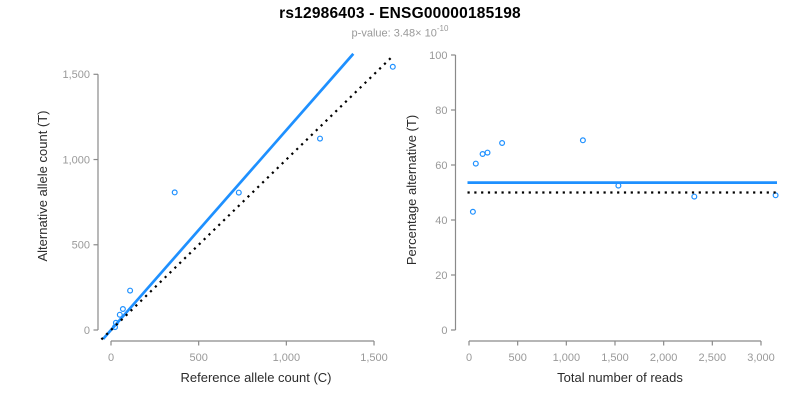  I want to click on x-tick-label: 3,000, so click(761, 358).